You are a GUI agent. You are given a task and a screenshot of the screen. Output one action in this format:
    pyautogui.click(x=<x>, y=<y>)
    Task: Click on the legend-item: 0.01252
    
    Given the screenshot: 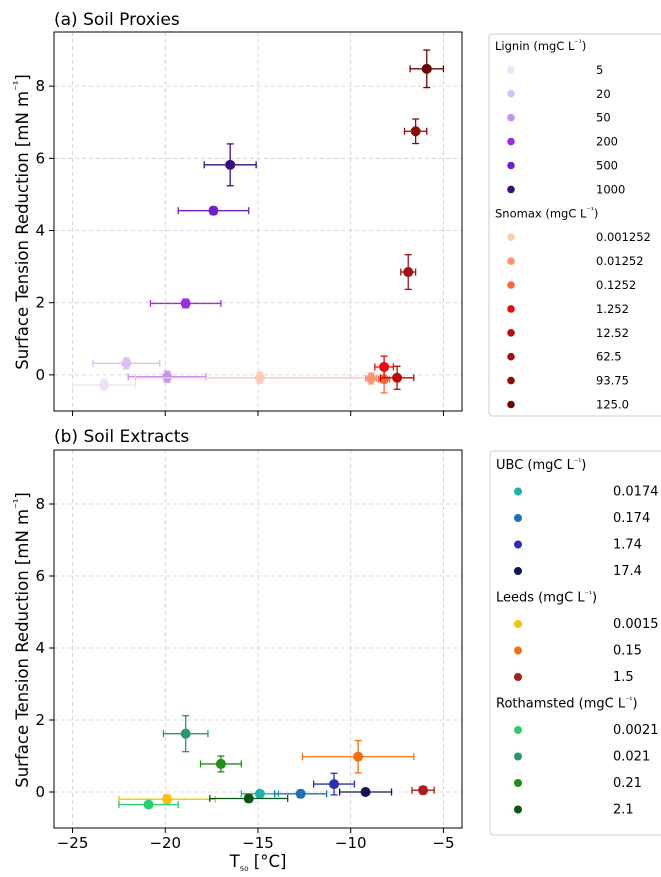 What is the action you would take?
    pyautogui.click(x=575, y=261)
    